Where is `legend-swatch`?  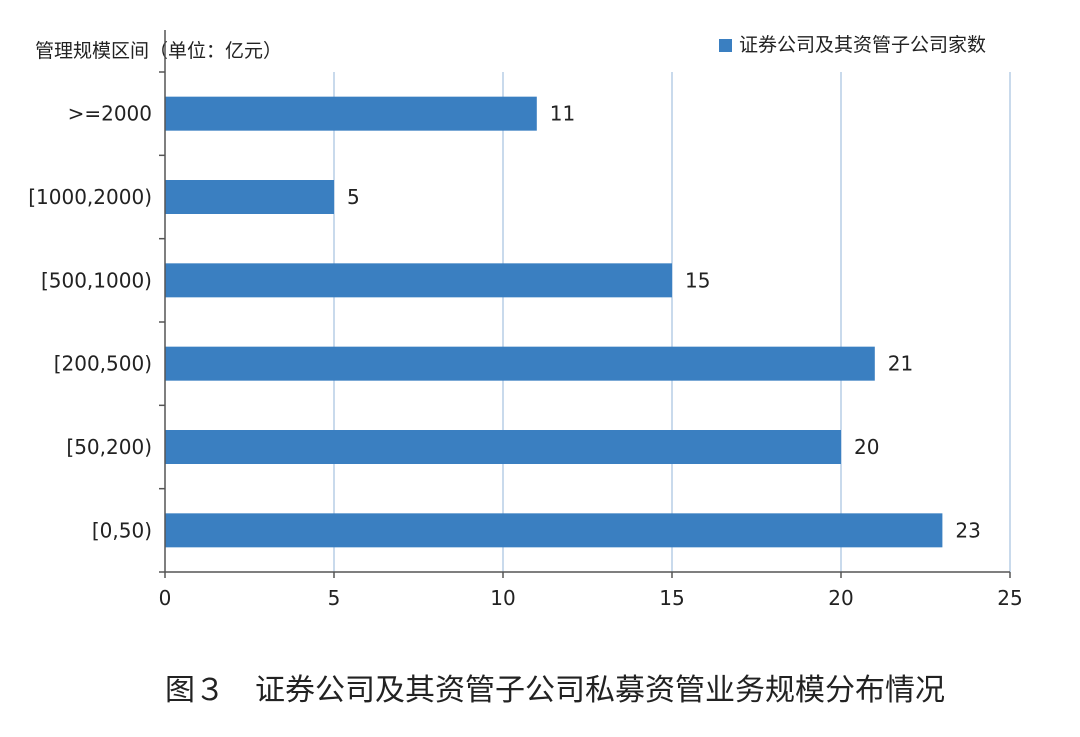
legend-swatch is located at coordinates (725, 45).